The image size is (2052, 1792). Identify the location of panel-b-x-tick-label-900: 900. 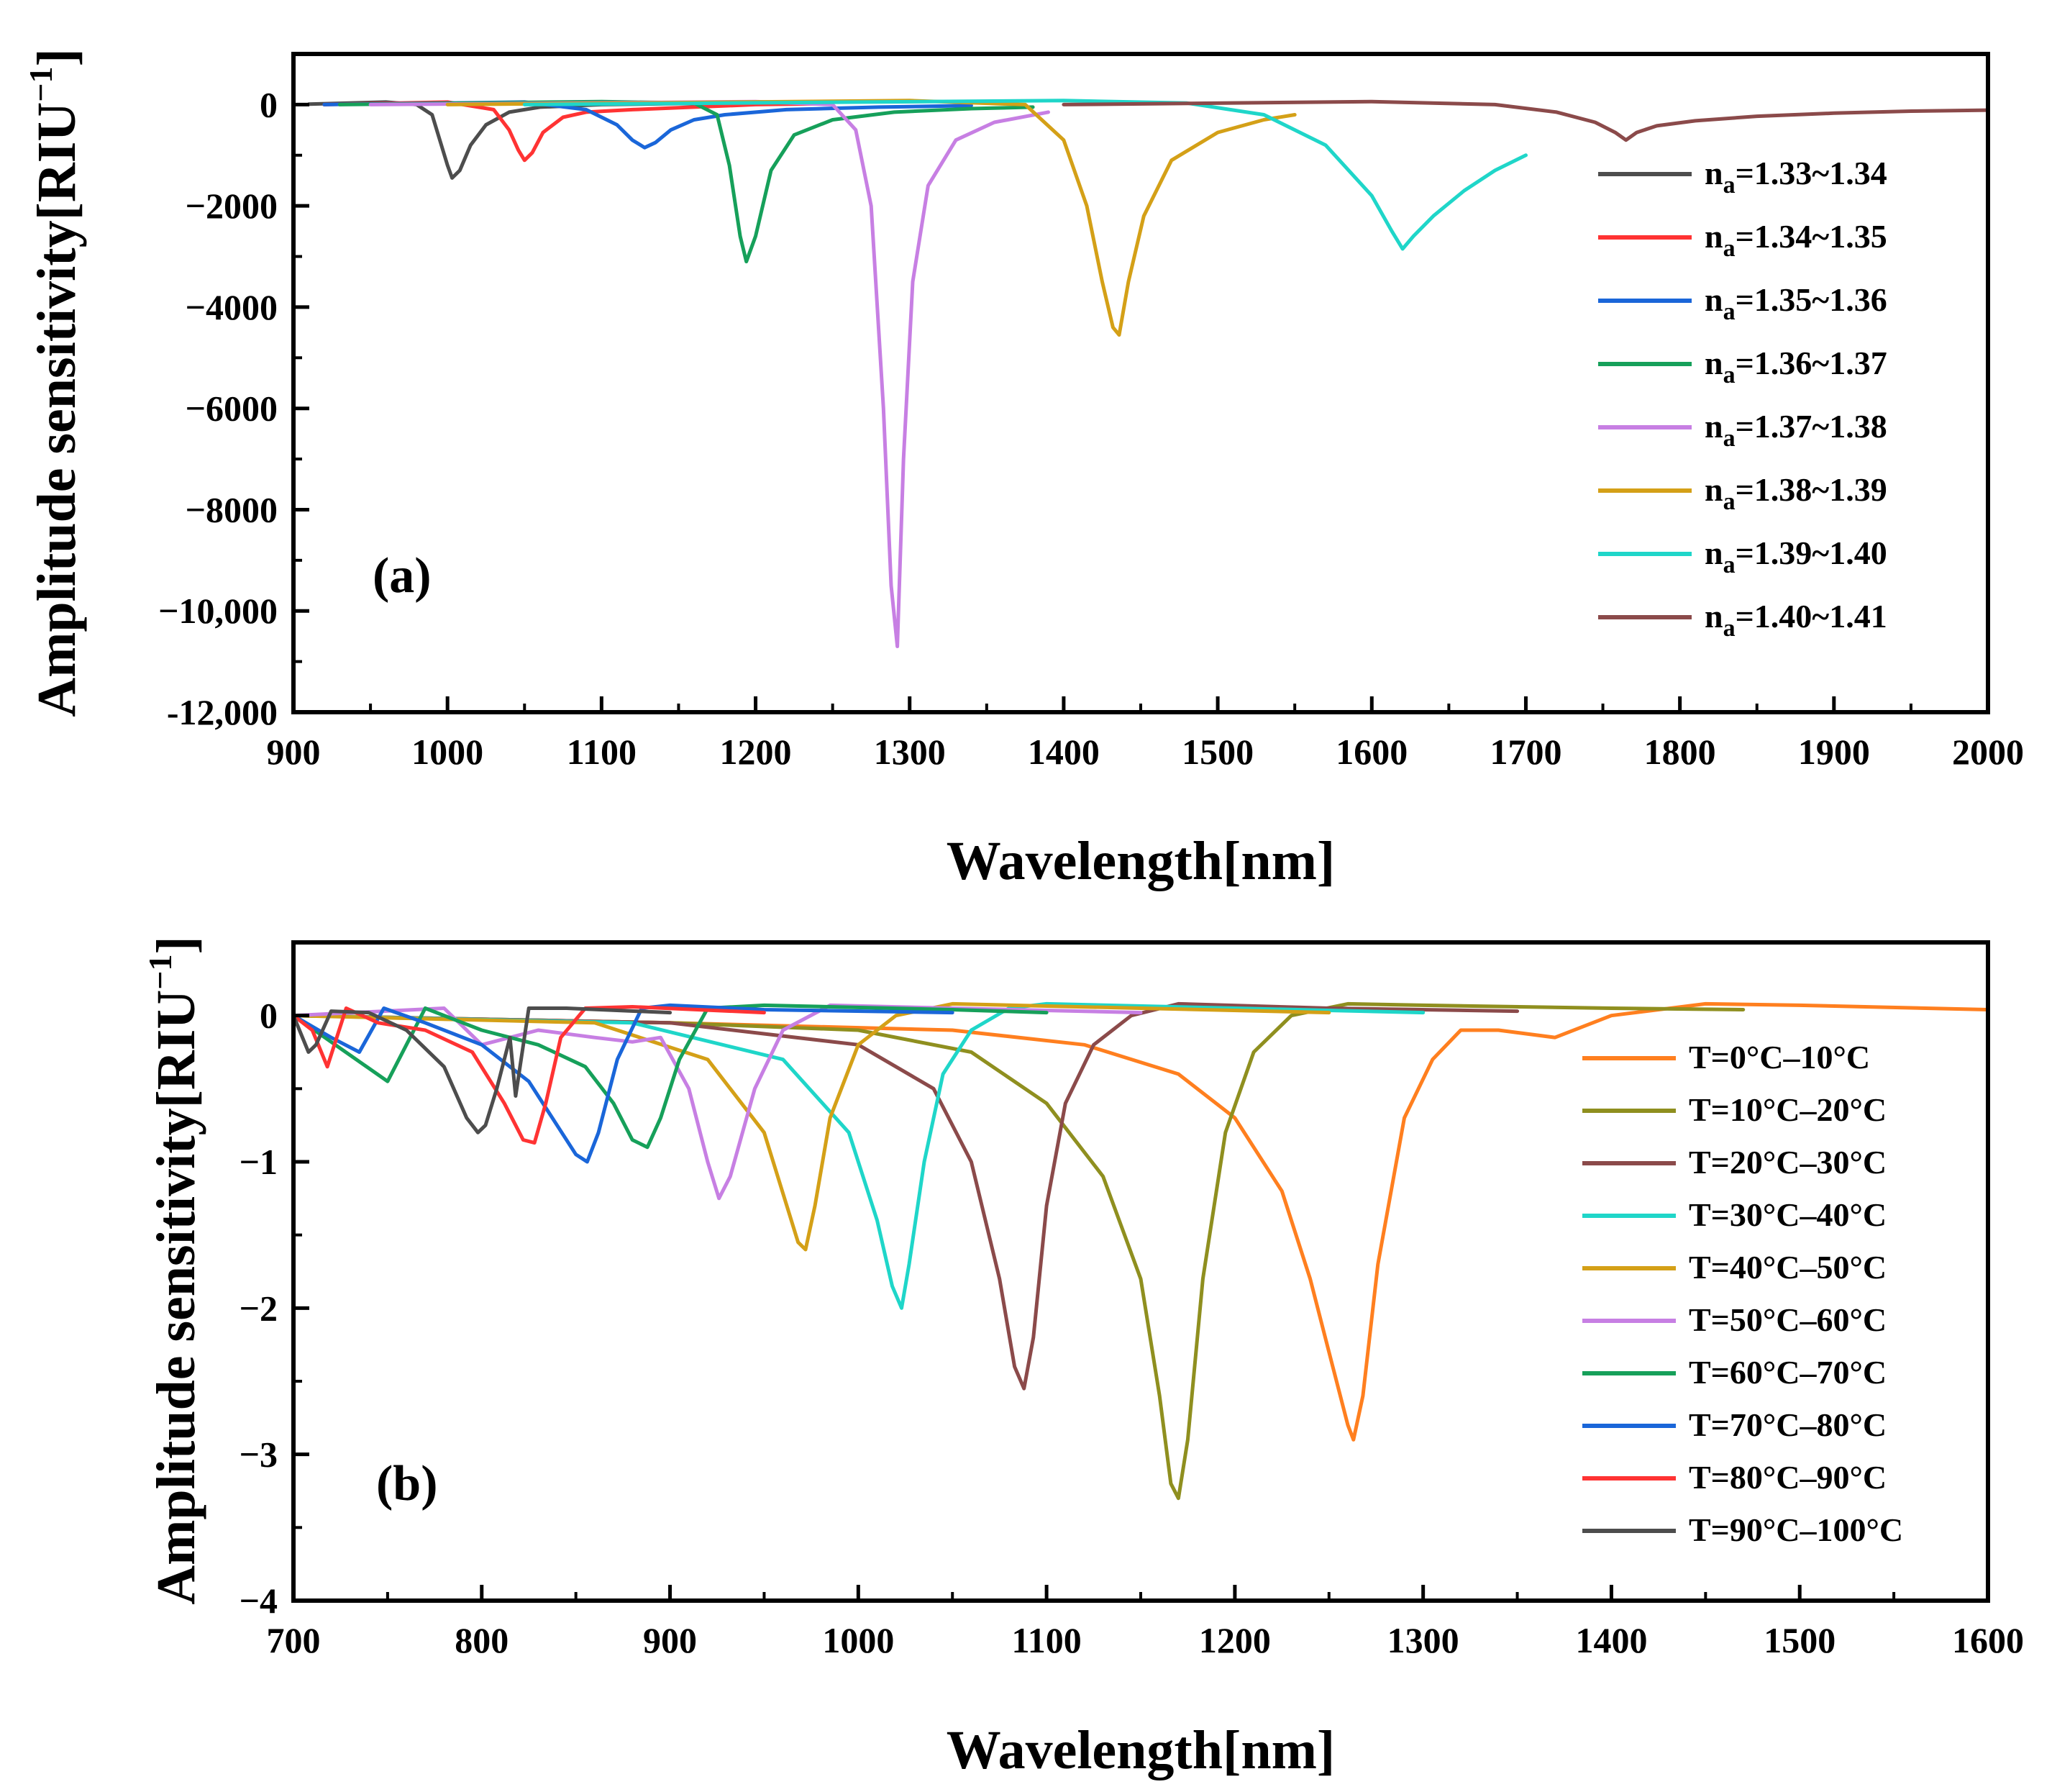
(670, 1640).